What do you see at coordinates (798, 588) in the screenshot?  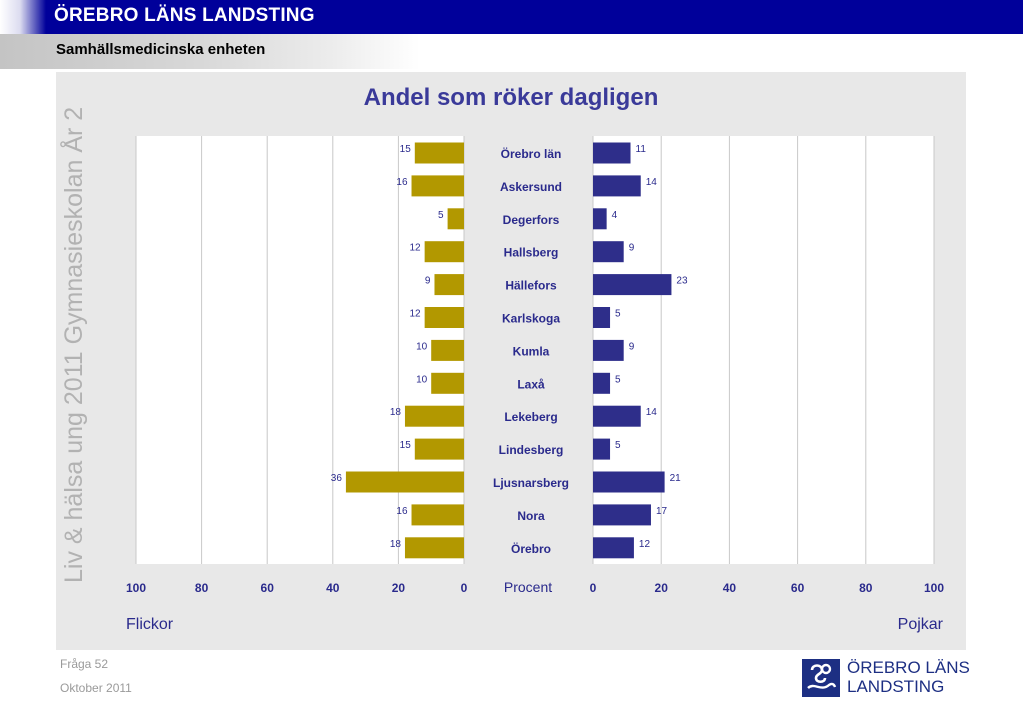 I see `right-tick-label: 60` at bounding box center [798, 588].